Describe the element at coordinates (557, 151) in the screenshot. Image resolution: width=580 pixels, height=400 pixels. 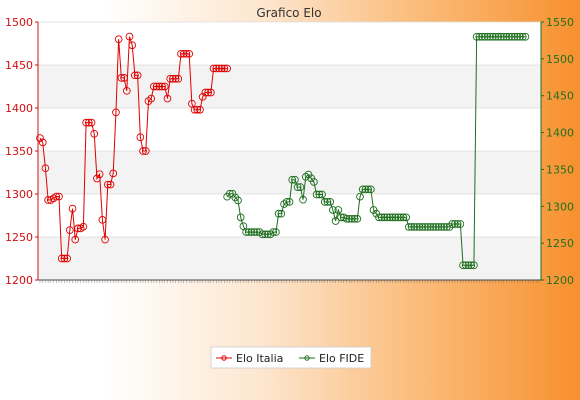
I see `right-axis-ticks: 1200 1250 1300 1350 1400 1450 1500 1550` at that location.